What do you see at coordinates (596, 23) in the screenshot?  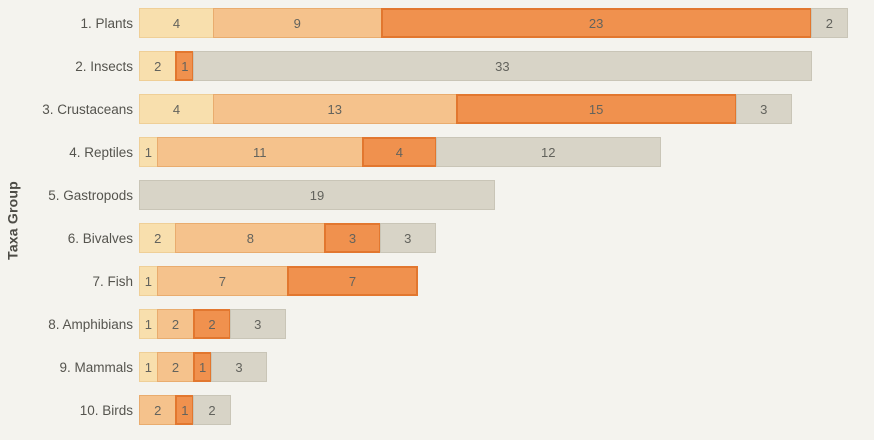 I see `bar-segment-dark-orange: 23` at bounding box center [596, 23].